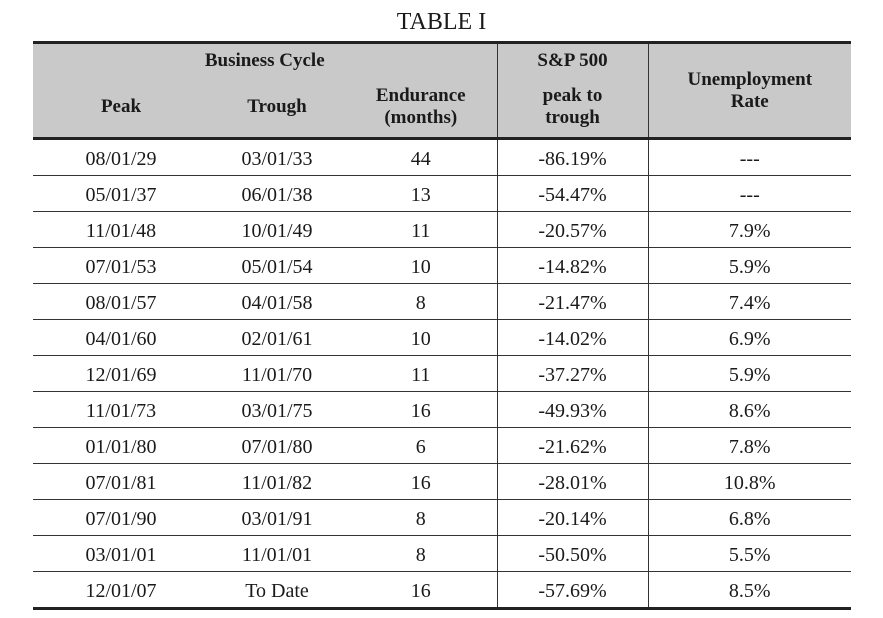  What do you see at coordinates (121, 517) in the screenshot?
I see `cell-peak: 07/01/90` at bounding box center [121, 517].